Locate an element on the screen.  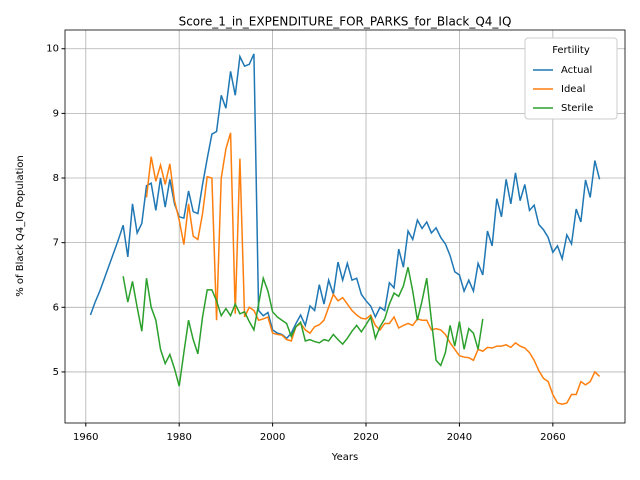
x-tick-label: 2060 is located at coordinates (552, 437).